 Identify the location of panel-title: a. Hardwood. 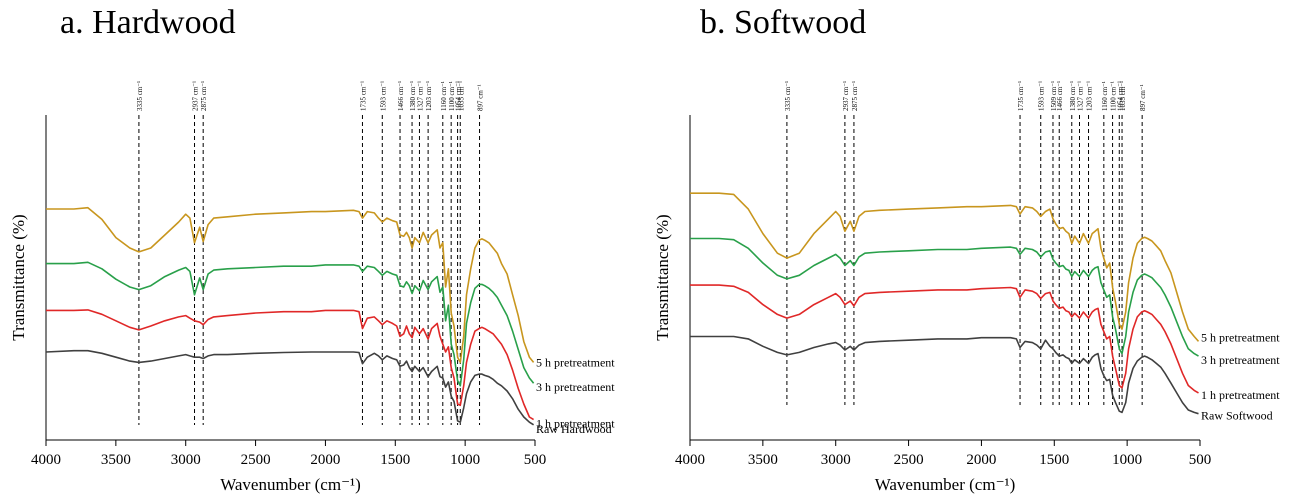
(148, 22).